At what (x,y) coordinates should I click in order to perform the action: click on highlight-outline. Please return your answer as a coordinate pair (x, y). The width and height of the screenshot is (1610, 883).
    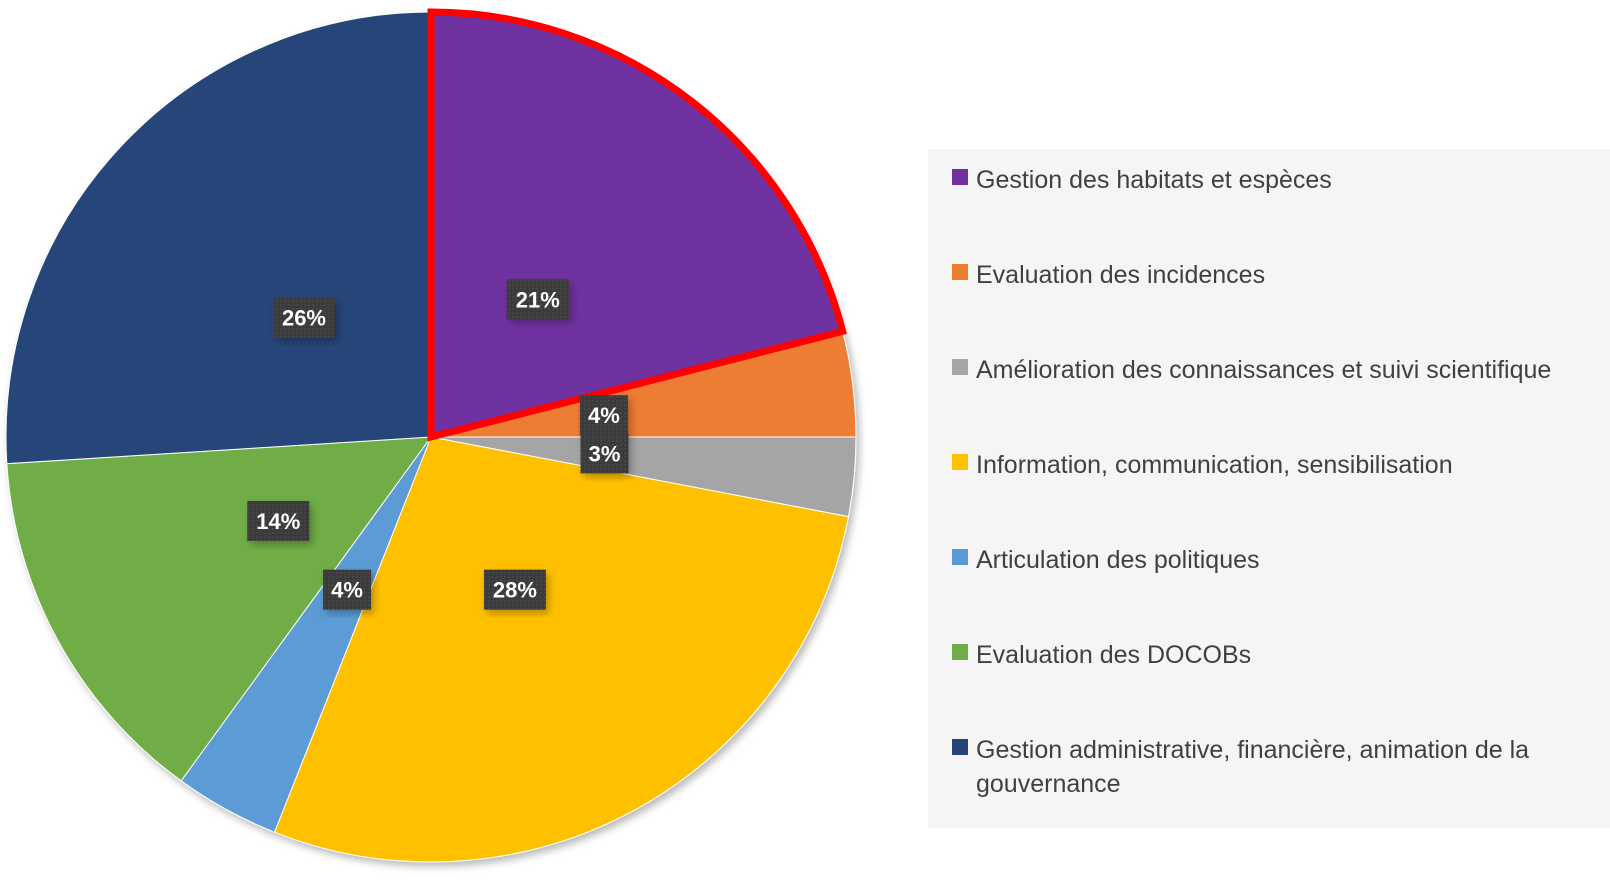
    Looking at the image, I should click on (637, 225).